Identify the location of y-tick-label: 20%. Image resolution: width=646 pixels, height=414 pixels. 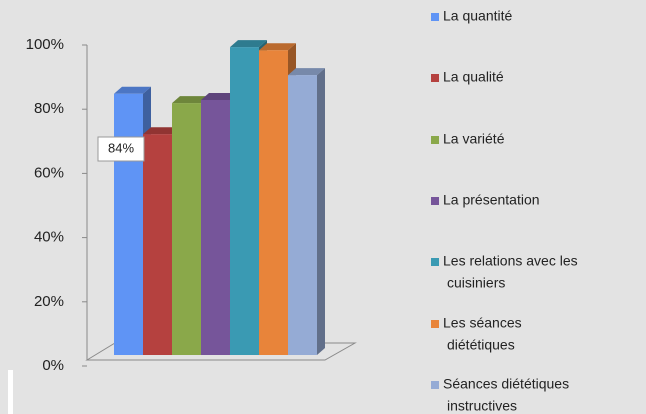
(49, 301).